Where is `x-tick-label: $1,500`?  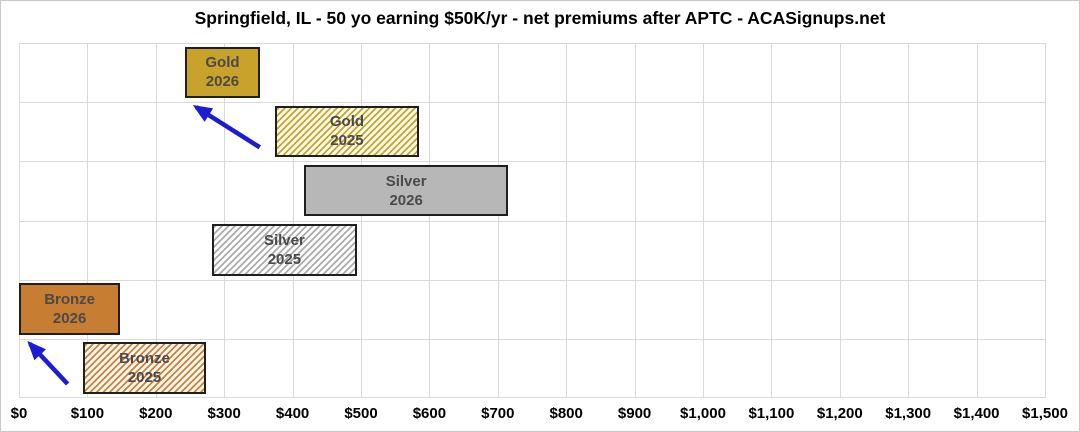
x-tick-label: $1,500 is located at coordinates (1045, 413).